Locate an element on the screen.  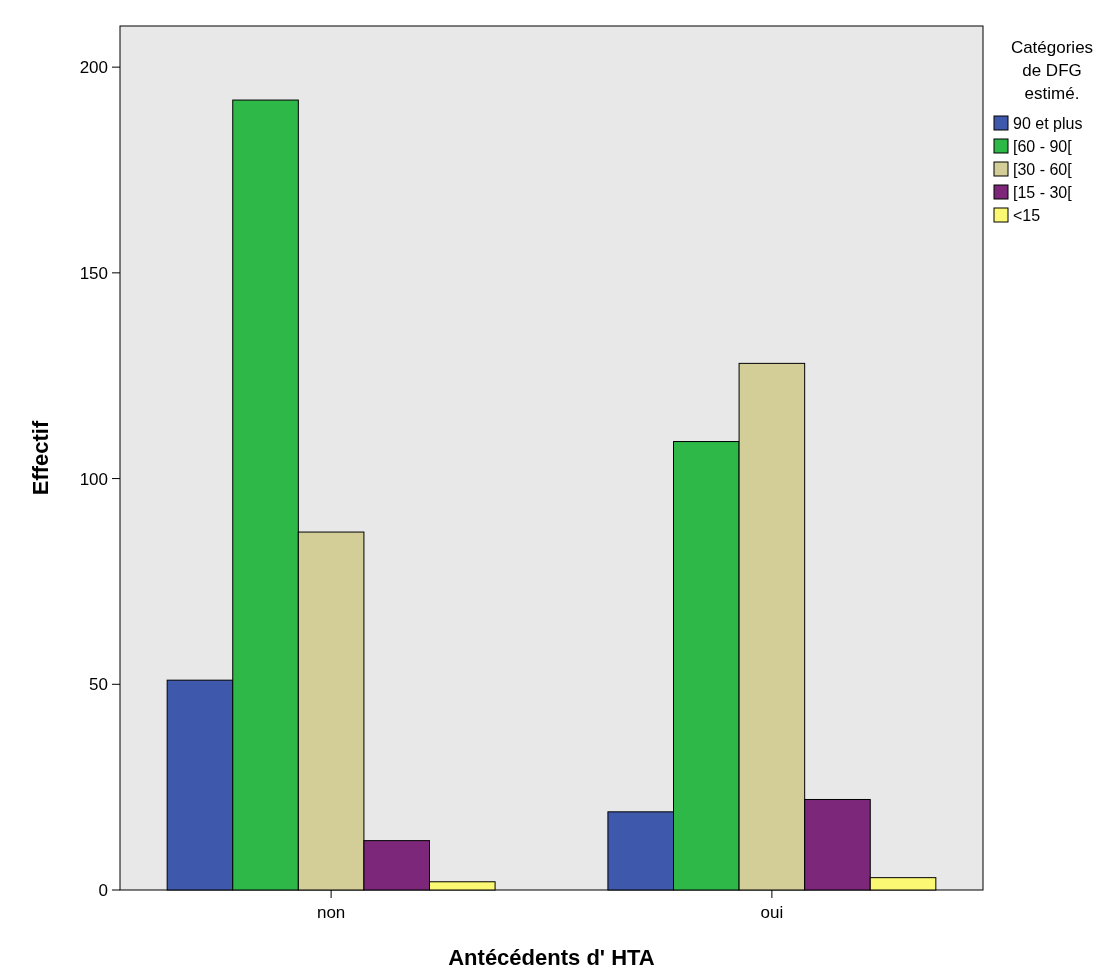
legend-label: <15 is located at coordinates (1027, 215).